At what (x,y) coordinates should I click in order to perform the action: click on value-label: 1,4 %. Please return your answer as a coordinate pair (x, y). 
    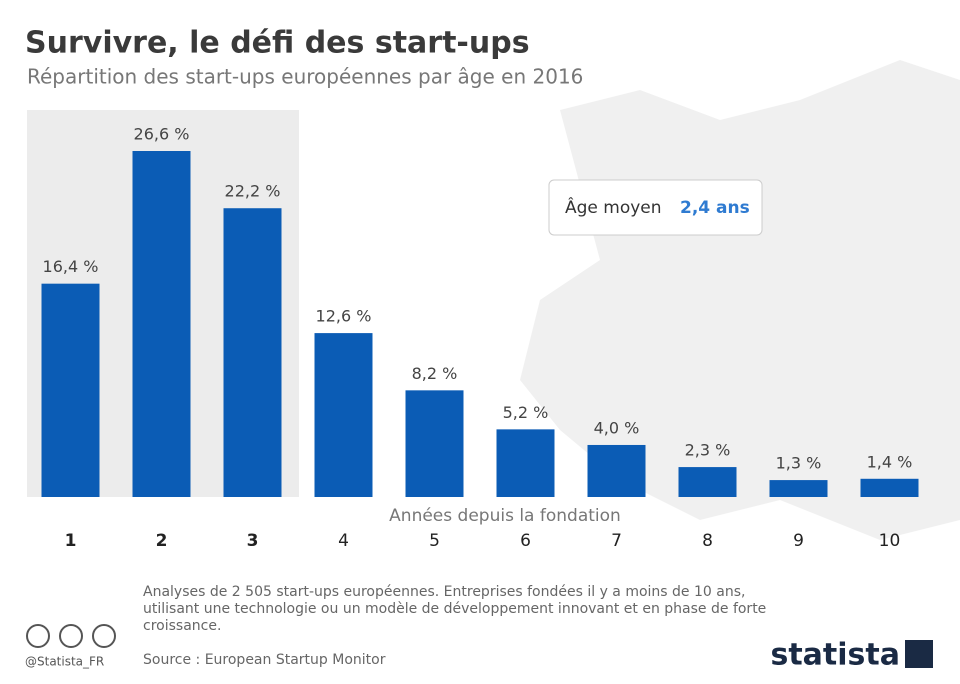
    Looking at the image, I should click on (890, 461).